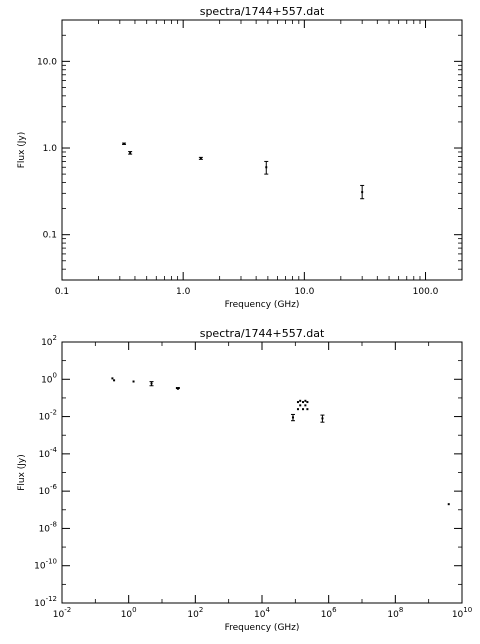 This screenshot has height=644, width=480. I want to click on y-tick-label: 10⁻², so click(48, 416).